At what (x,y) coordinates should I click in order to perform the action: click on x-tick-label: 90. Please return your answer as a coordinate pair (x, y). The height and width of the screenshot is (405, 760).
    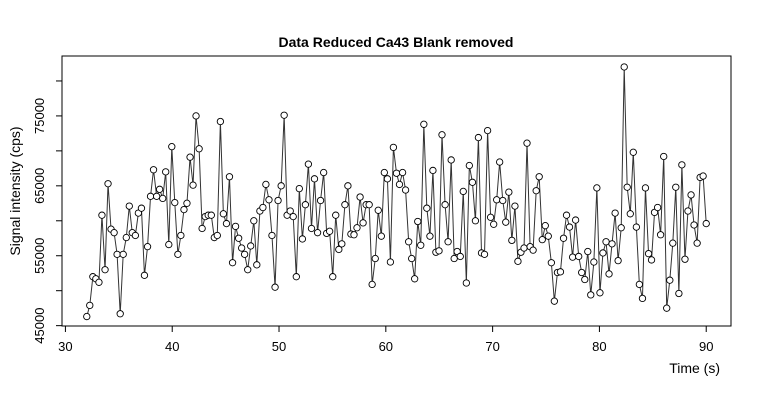
    Looking at the image, I should click on (706, 346).